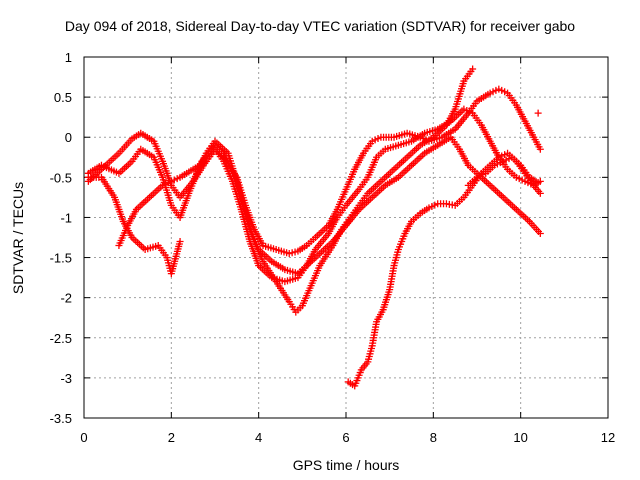 The height and width of the screenshot is (480, 640). Describe the element at coordinates (346, 465) in the screenshot. I see `x-axis-label: GPS time / hours` at that location.